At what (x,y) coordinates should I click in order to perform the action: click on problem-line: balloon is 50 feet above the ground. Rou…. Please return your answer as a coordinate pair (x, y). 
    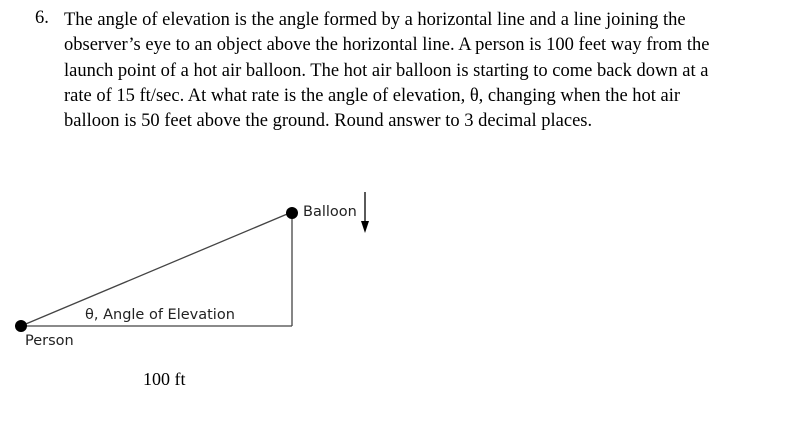
    Looking at the image, I should click on (328, 121).